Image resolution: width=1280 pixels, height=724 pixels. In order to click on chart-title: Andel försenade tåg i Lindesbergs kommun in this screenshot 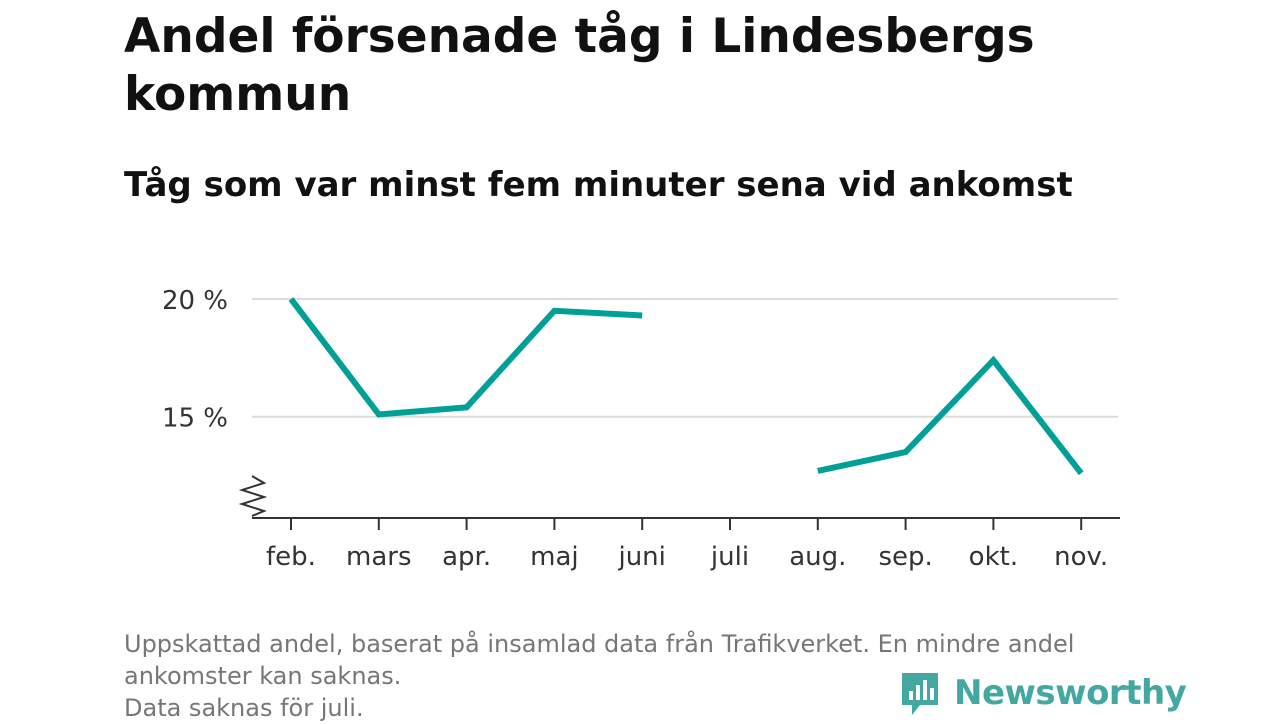, I will do `click(579, 65)`.